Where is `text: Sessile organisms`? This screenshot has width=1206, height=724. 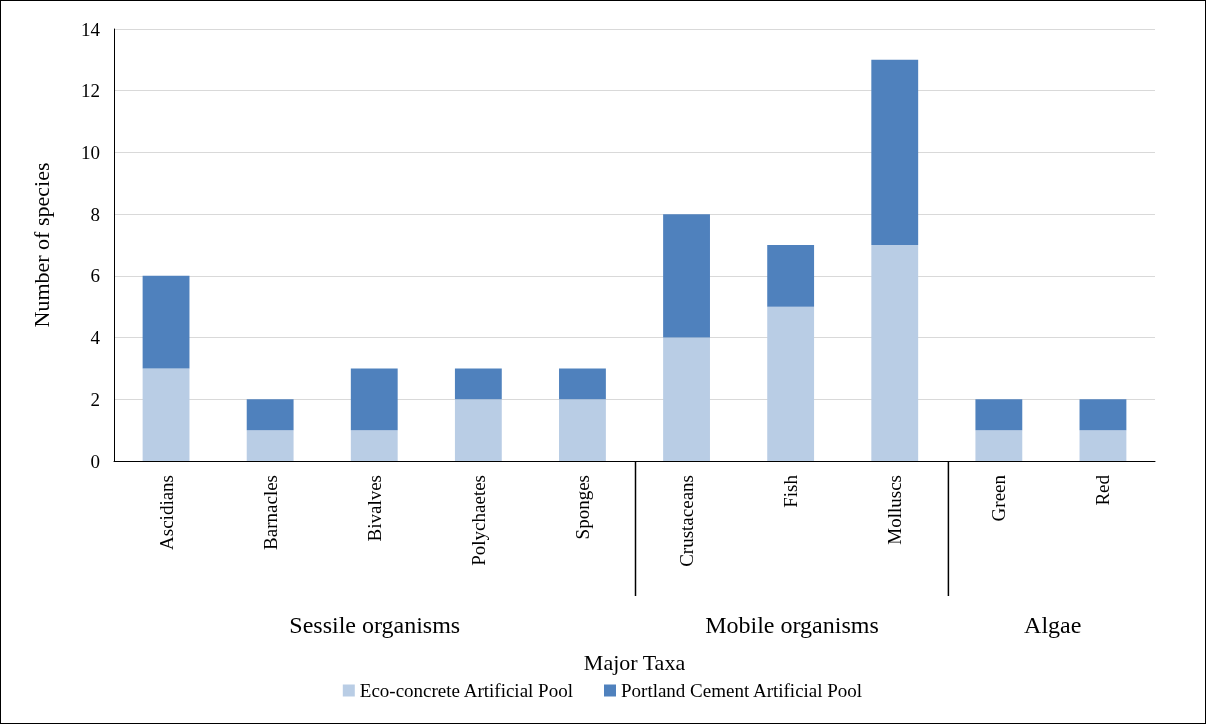 text: Sessile organisms is located at coordinates (375, 625).